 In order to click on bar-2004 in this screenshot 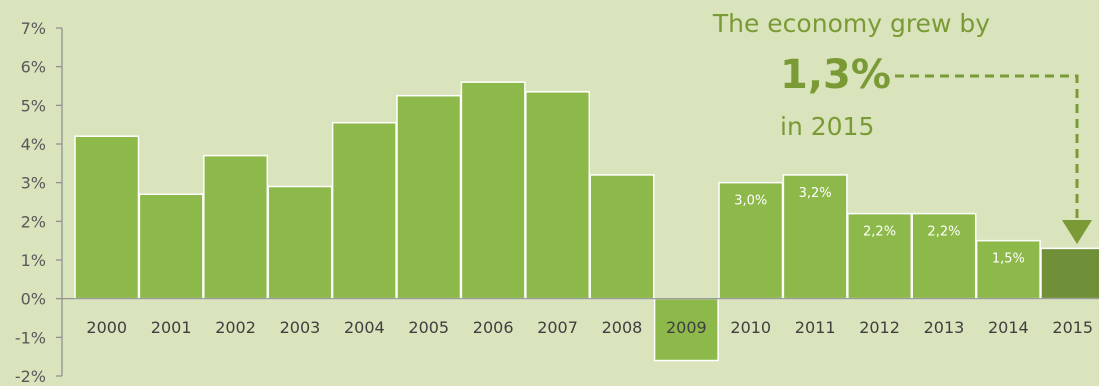, I will do `click(364, 210)`.